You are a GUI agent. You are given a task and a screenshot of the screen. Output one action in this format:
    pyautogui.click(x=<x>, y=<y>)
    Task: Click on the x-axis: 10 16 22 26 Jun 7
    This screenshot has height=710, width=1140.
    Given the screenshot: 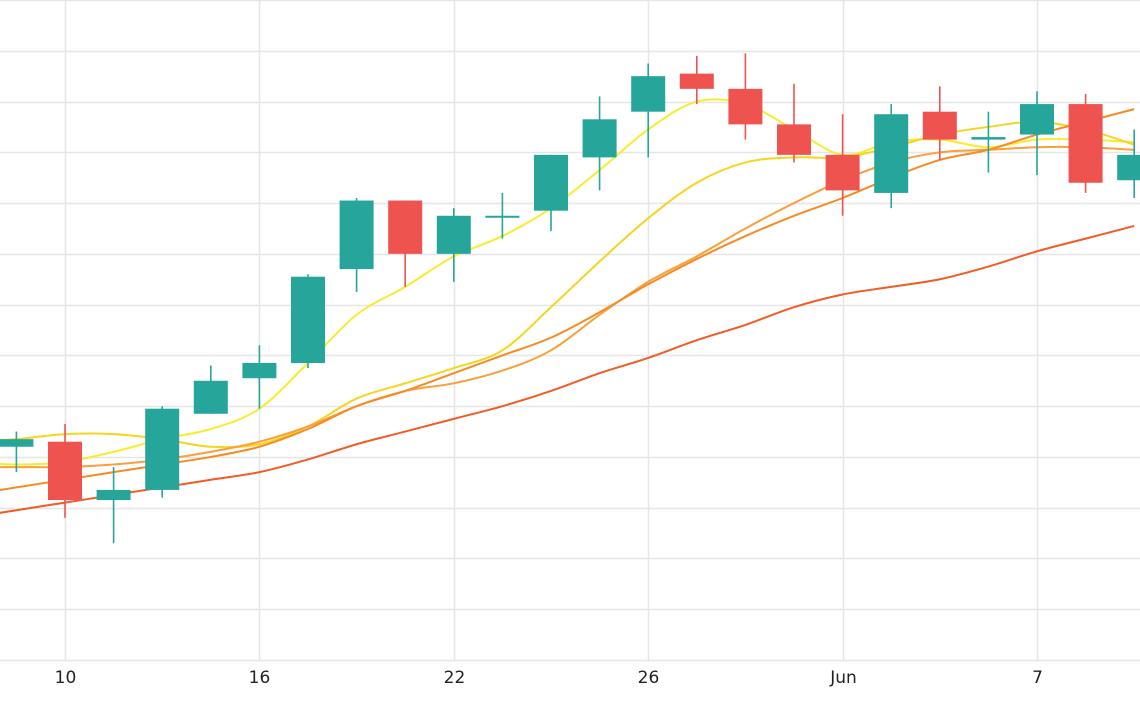 What is the action you would take?
    pyautogui.click(x=549, y=678)
    